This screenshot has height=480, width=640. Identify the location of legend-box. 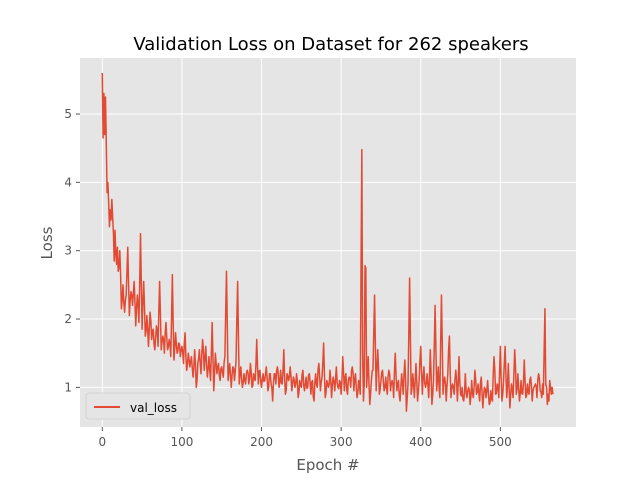
(138, 406).